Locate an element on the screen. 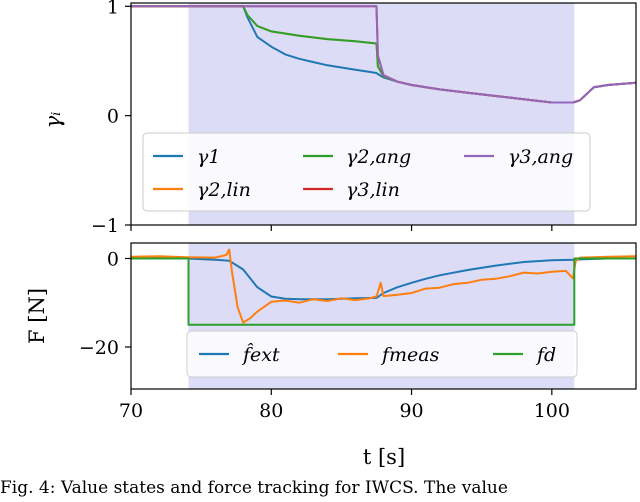 This screenshot has height=502, width=640. force-series-lines is located at coordinates (383, 287).